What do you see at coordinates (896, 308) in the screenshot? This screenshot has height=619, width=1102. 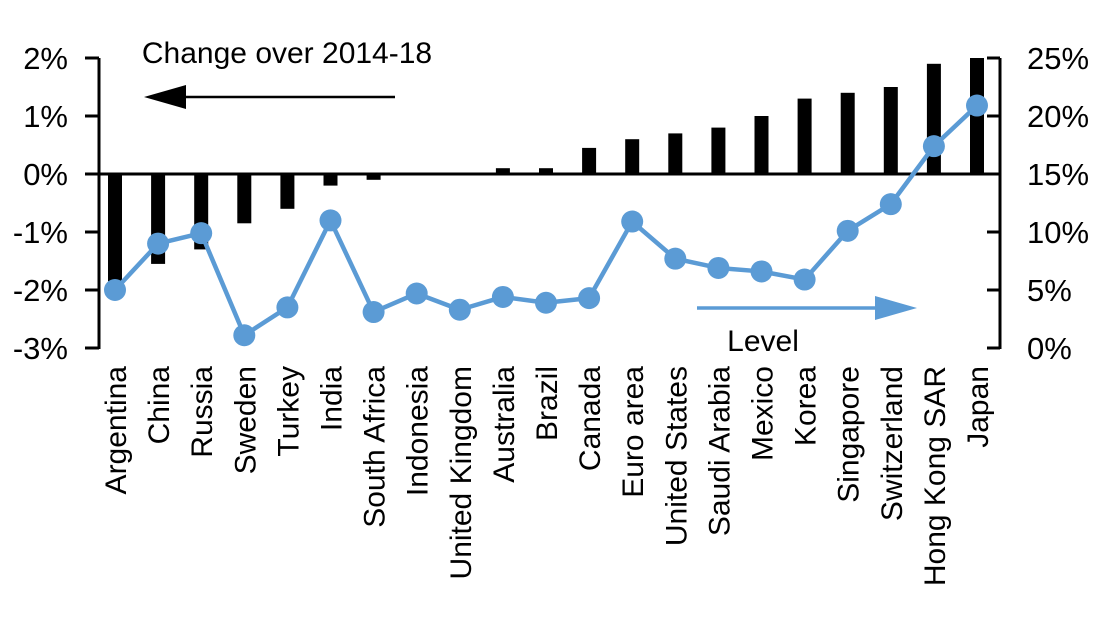 I see `right-arrow-head` at bounding box center [896, 308].